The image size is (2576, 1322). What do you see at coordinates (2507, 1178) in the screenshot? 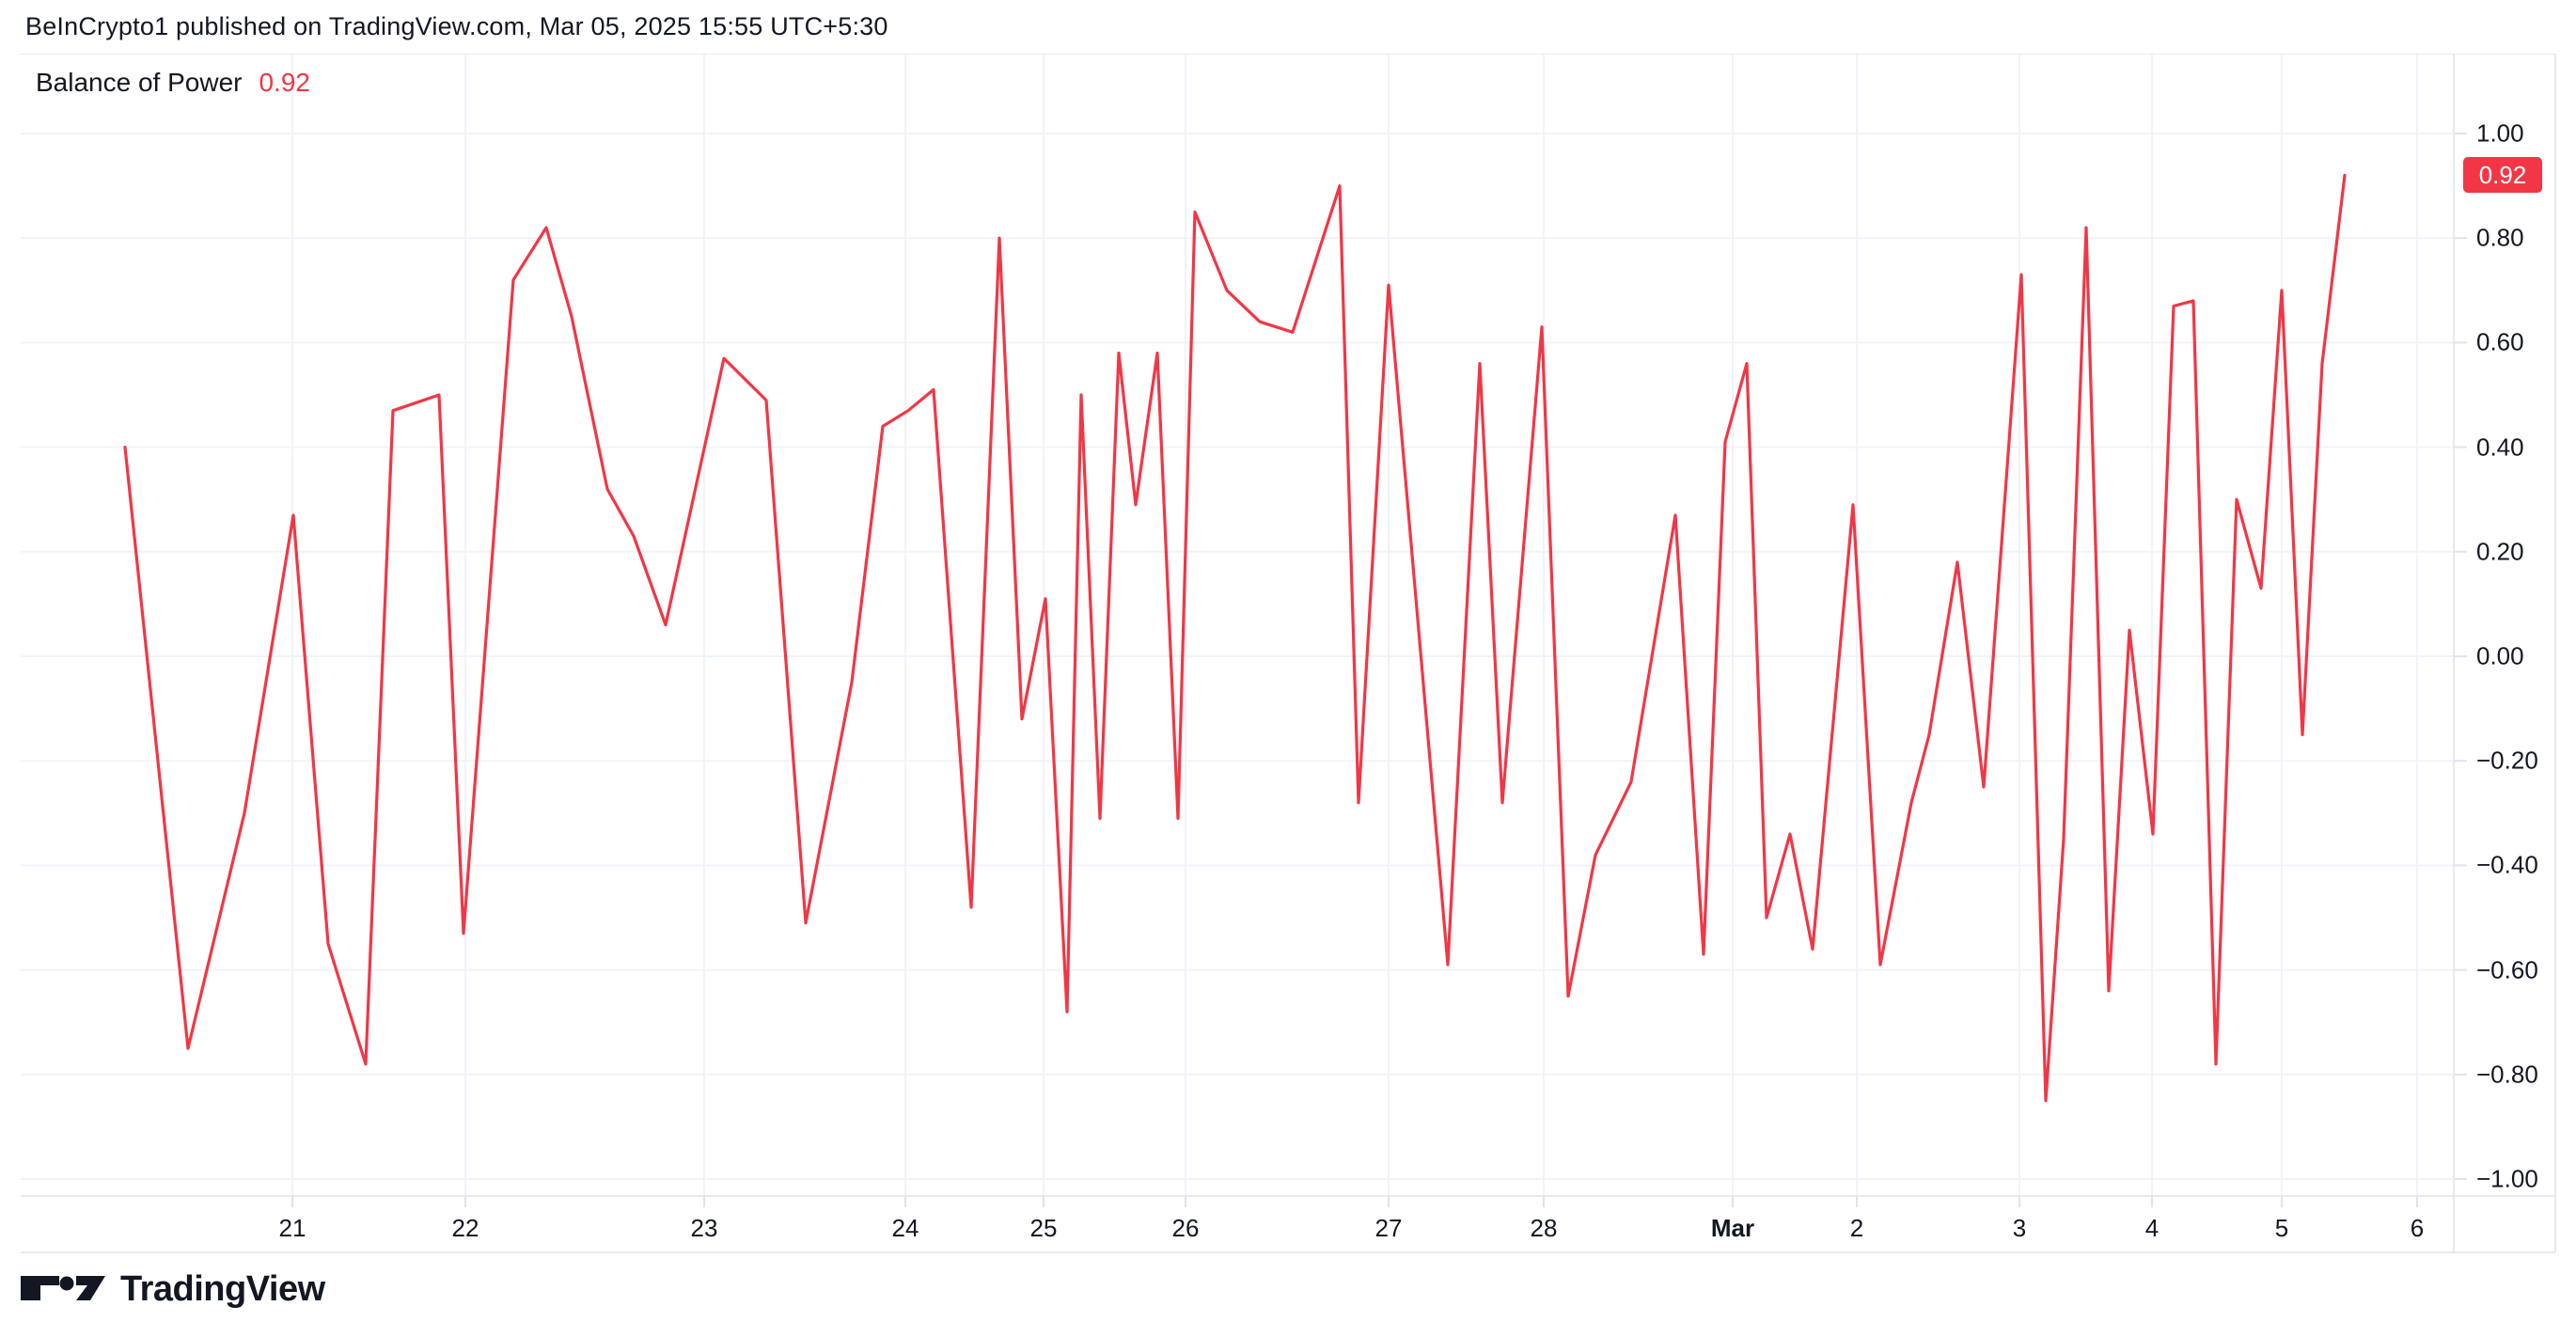
I see `price-tick-label: −1.00` at bounding box center [2507, 1178].